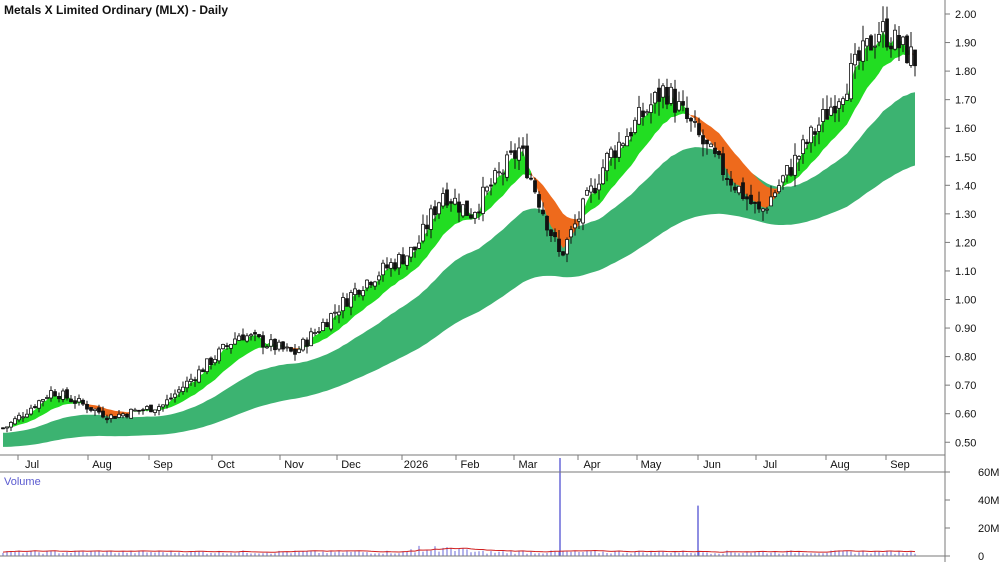 The height and width of the screenshot is (562, 1000). What do you see at coordinates (225, 465) in the screenshot?
I see `x-tick-label: Oct` at bounding box center [225, 465].